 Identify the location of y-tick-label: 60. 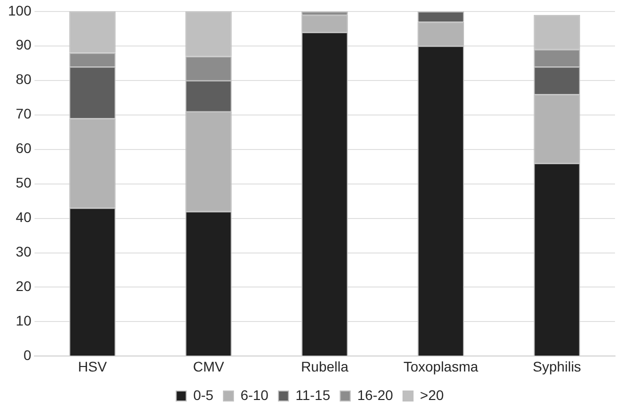
(24, 148).